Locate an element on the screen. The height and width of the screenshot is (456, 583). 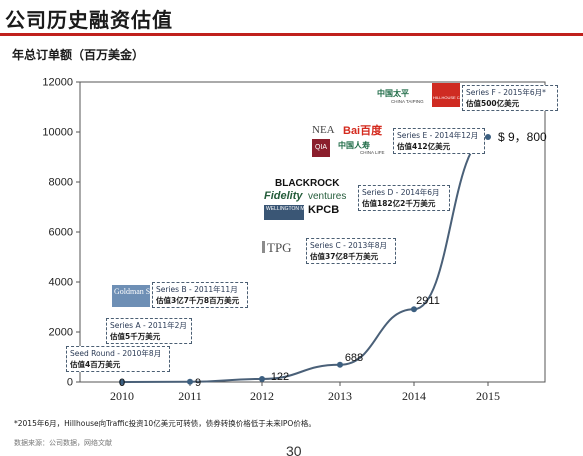
china-taiping-logo: 中国太平 CHINA TAIPING is located at coordinates (400, 96).